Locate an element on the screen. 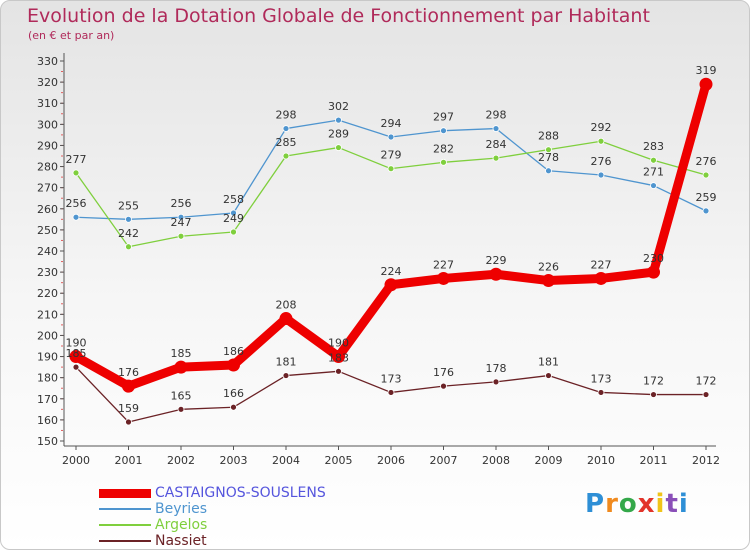  y-tick-label: 250 is located at coordinates (47, 230).